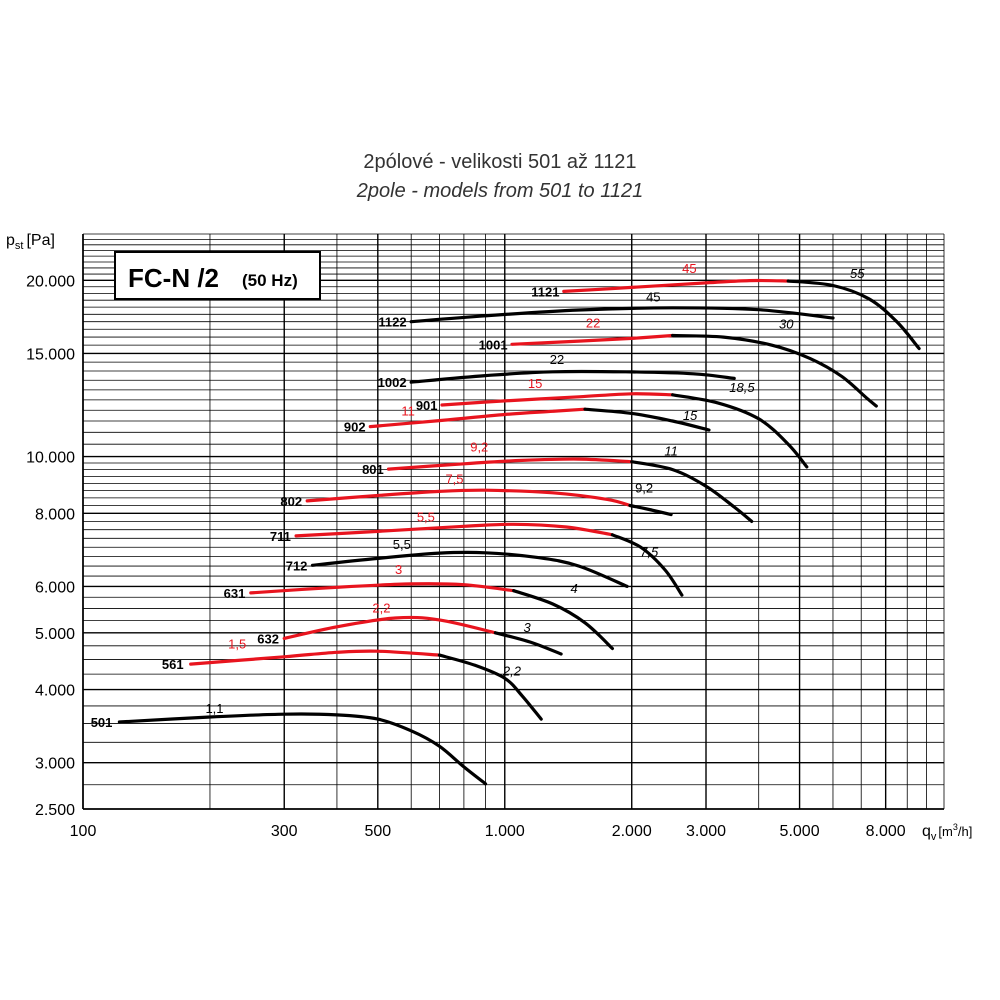 Image resolution: width=1000 pixels, height=1000 pixels. What do you see at coordinates (102, 722) in the screenshot?
I see `model-label-501: 501` at bounding box center [102, 722].